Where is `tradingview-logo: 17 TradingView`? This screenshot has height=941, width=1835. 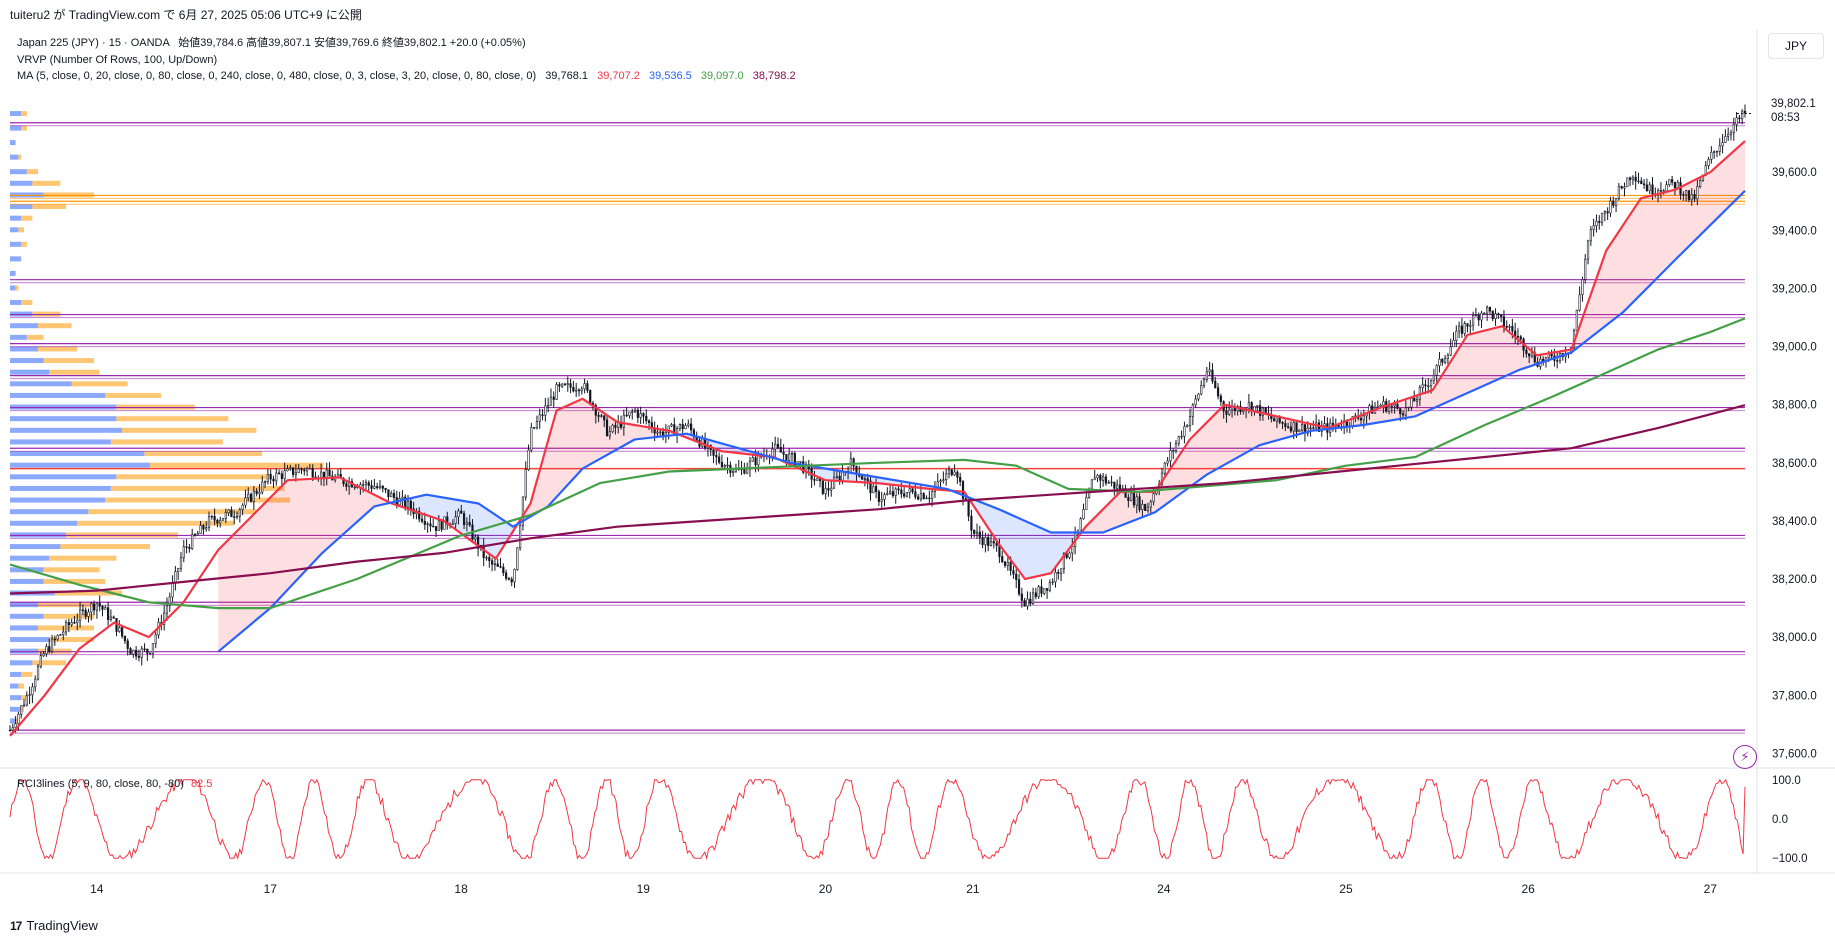 tradingview-logo: 17 TradingView is located at coordinates (54, 925).